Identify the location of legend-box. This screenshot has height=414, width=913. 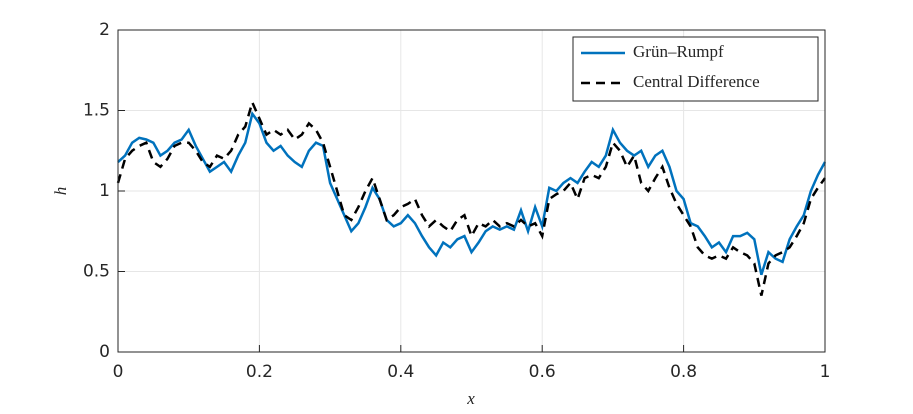
(695, 69).